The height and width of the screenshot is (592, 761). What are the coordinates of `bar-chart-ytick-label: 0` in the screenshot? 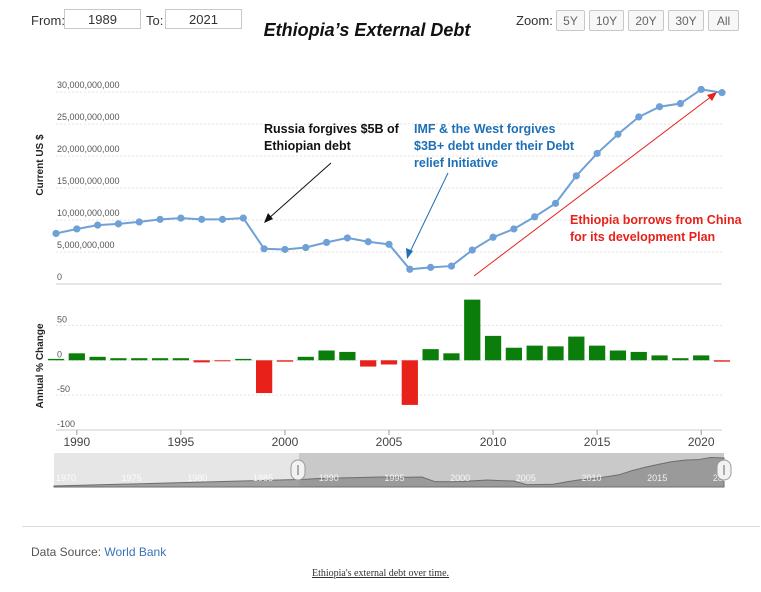 It's located at (59, 354).